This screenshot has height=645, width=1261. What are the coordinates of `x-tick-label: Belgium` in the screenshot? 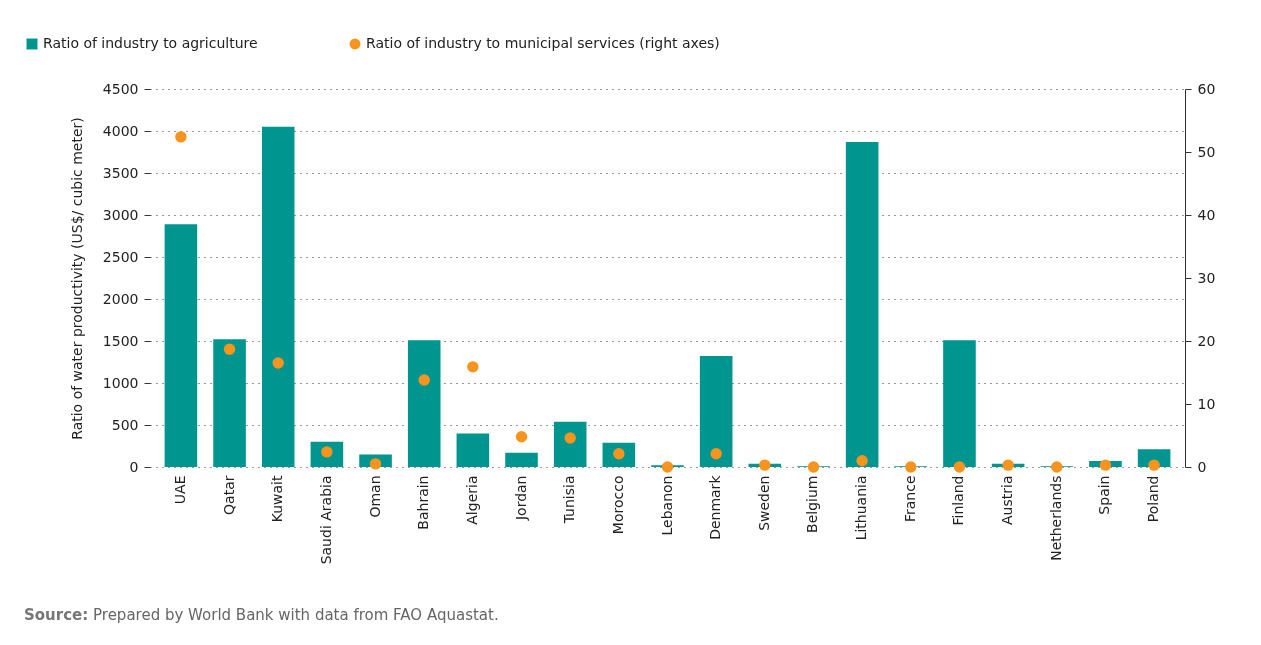 It's located at (812, 504).